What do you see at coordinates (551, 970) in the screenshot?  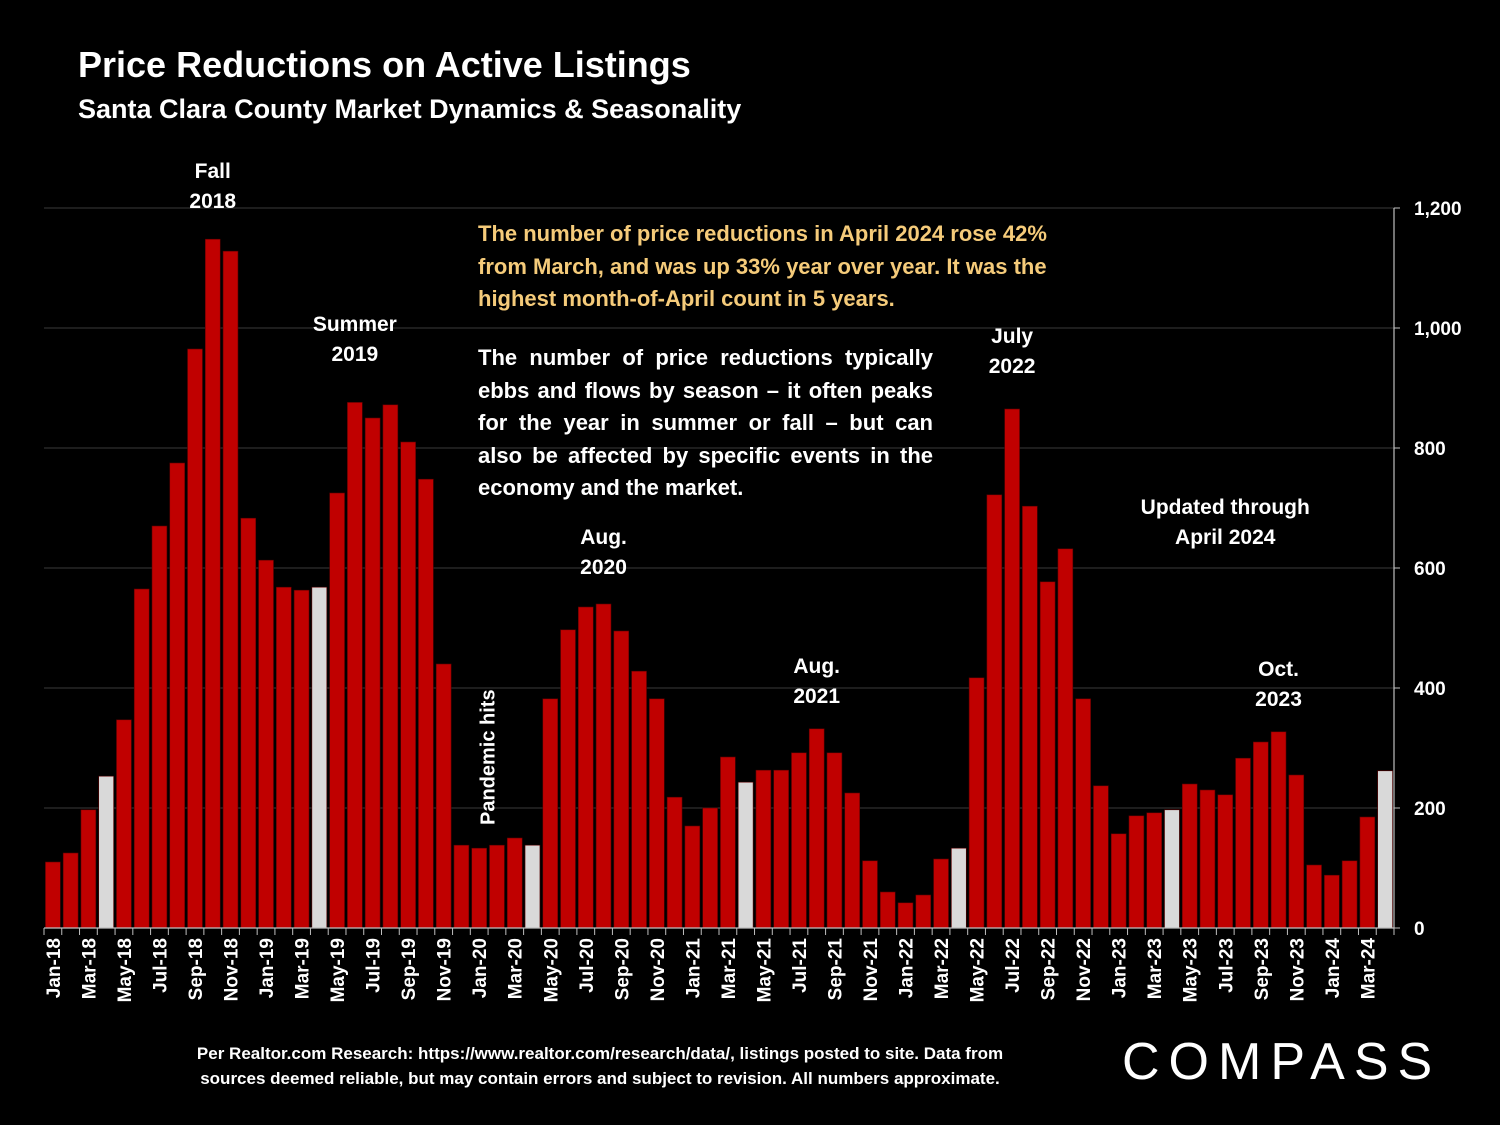 I see `x-tick-label: May-20` at bounding box center [551, 970].